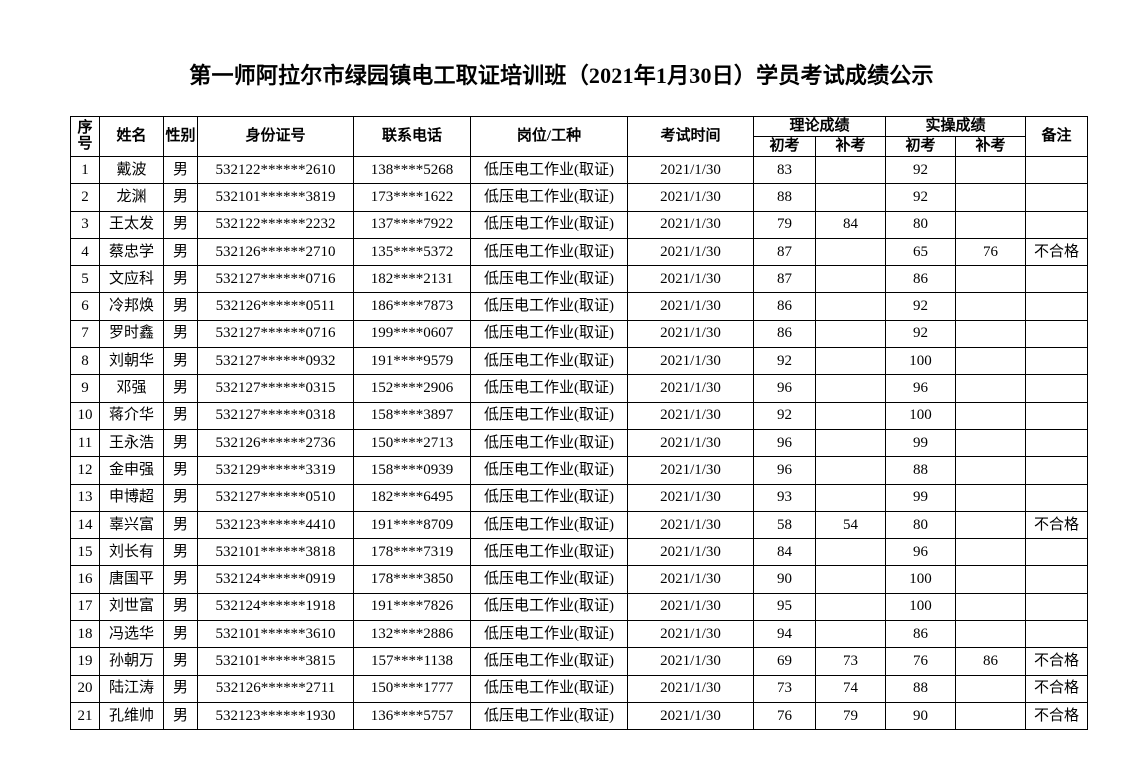  Describe the element at coordinates (131, 388) in the screenshot. I see `cell-name: 邓强` at that location.